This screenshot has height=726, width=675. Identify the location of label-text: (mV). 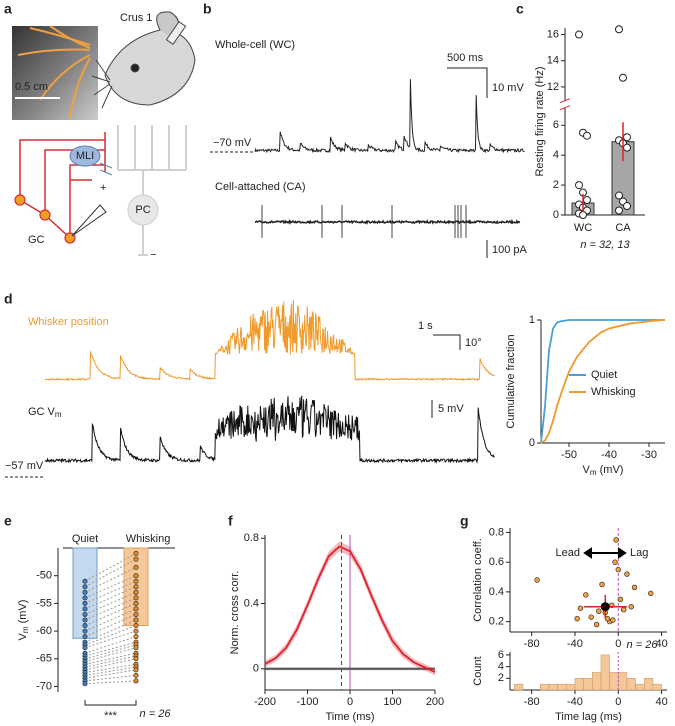
(610, 470).